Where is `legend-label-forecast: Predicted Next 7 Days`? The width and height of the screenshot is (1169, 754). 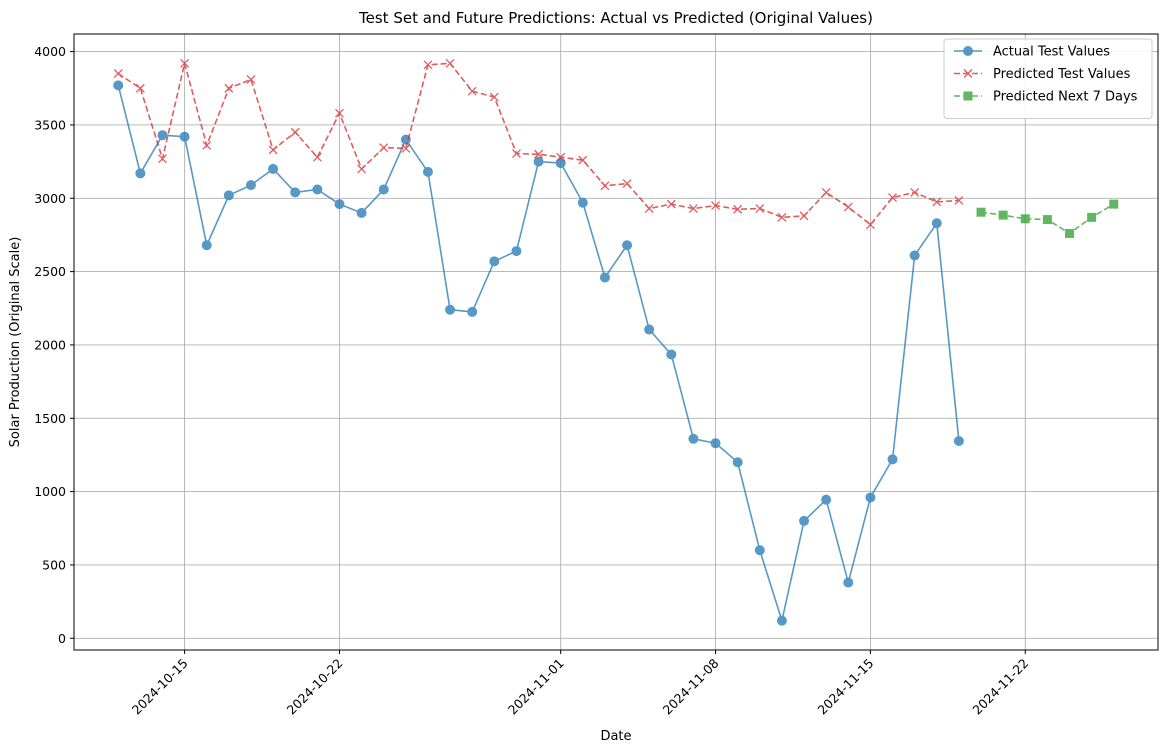 legend-label-forecast: Predicted Next 7 Days is located at coordinates (1065, 97).